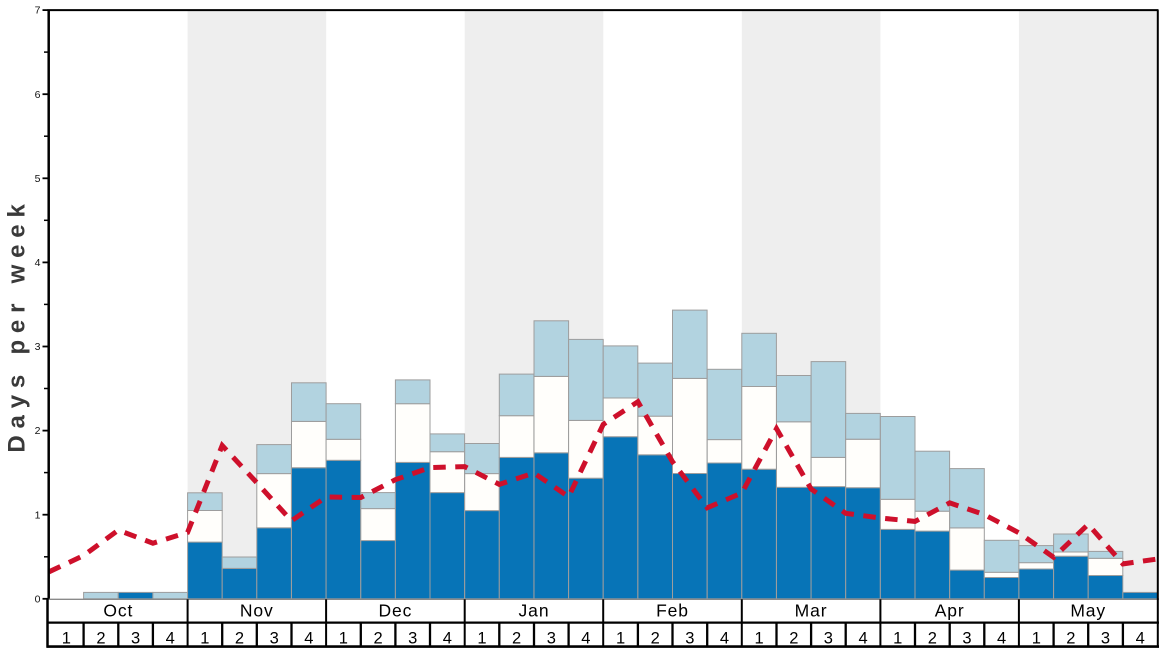 The width and height of the screenshot is (1168, 648). I want to click on svg-text: Dec, so click(395, 610).